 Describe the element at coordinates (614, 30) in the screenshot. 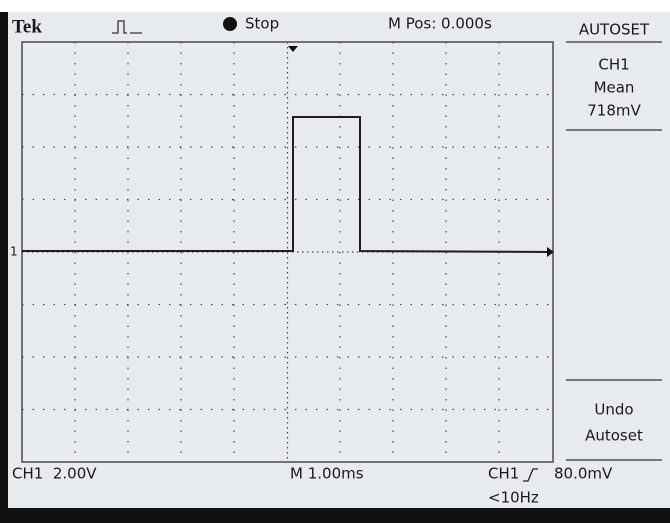

I see `menu-title: AUTOSET` at that location.